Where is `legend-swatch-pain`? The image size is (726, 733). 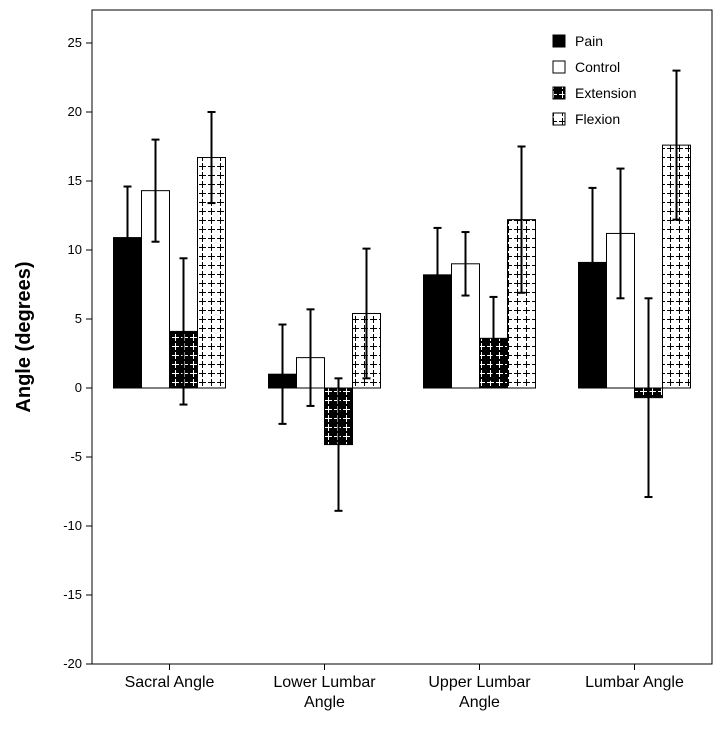
legend-swatch-pain is located at coordinates (559, 41).